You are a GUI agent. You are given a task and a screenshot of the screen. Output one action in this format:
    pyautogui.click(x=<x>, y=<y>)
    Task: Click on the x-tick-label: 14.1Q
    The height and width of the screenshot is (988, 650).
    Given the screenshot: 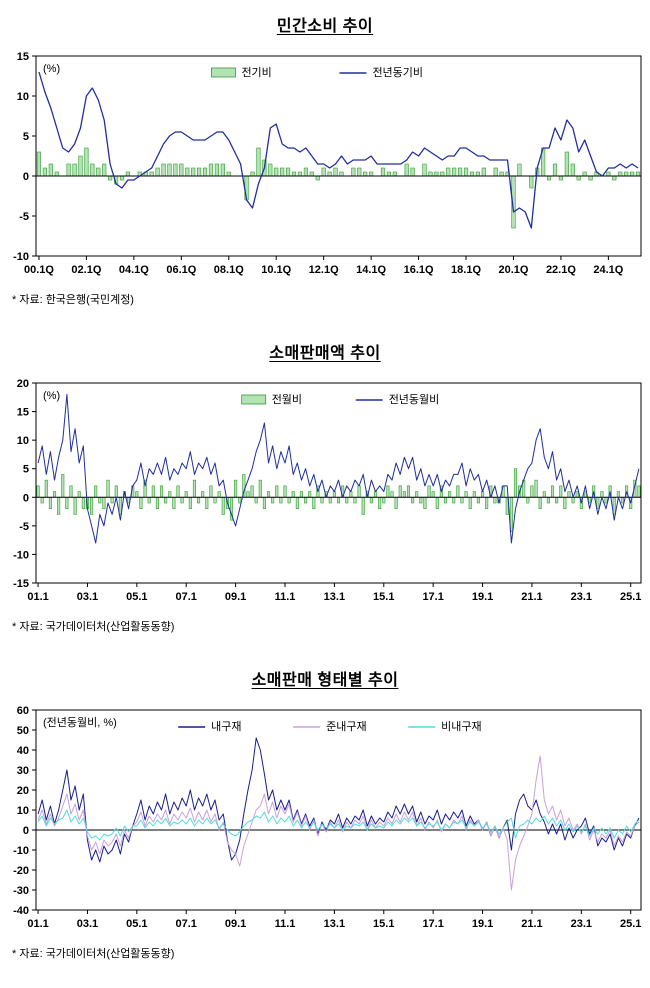 What is the action you would take?
    pyautogui.click(x=371, y=270)
    